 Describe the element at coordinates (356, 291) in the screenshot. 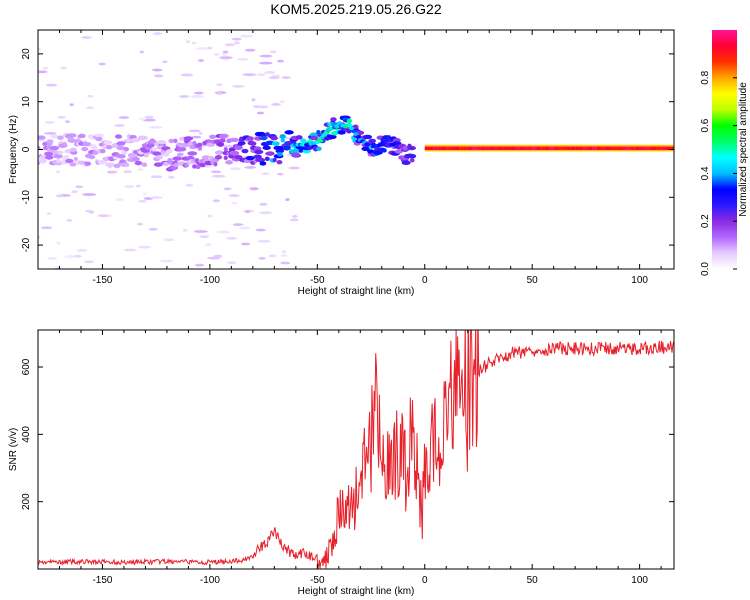

I see `spectrogram-x-axis-label: Height of straight line (km)` at that location.